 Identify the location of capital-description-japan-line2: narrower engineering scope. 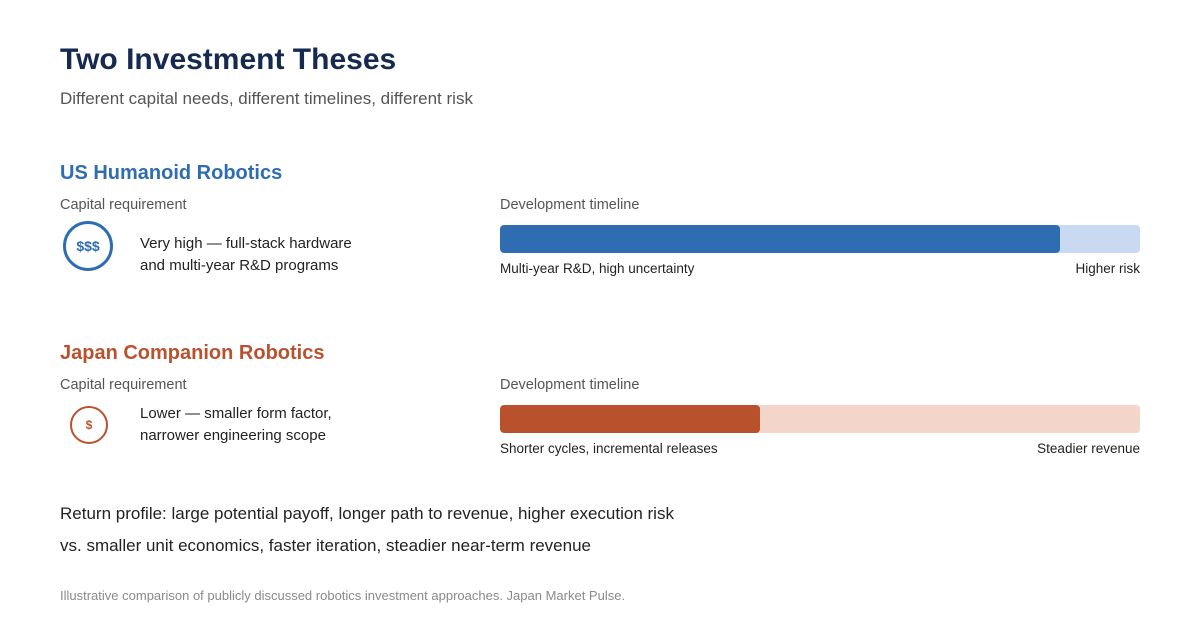
(233, 435).